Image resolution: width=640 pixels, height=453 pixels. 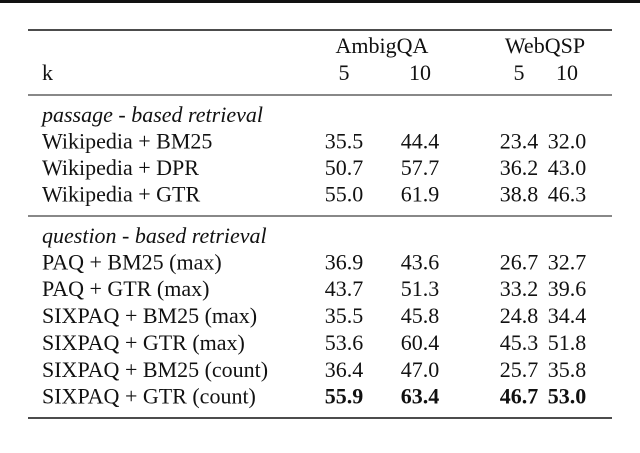 What do you see at coordinates (155, 369) in the screenshot?
I see `row-label: SIXPAQ + BM25 (count)` at bounding box center [155, 369].